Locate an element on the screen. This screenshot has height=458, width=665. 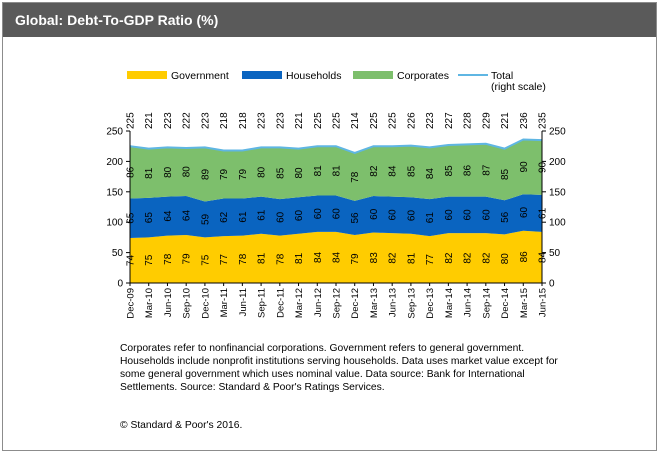
x-tick-label: Sep-13 is located at coordinates (411, 303).